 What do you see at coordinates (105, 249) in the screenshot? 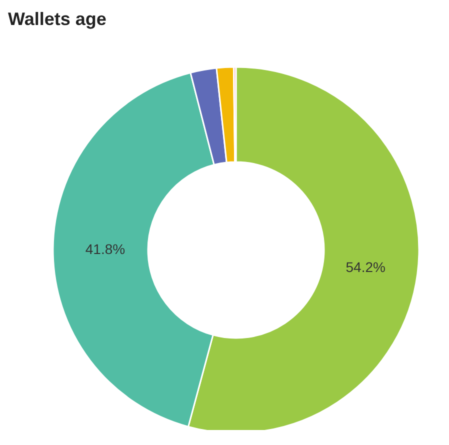
I see `data-label: 41.8%` at bounding box center [105, 249].